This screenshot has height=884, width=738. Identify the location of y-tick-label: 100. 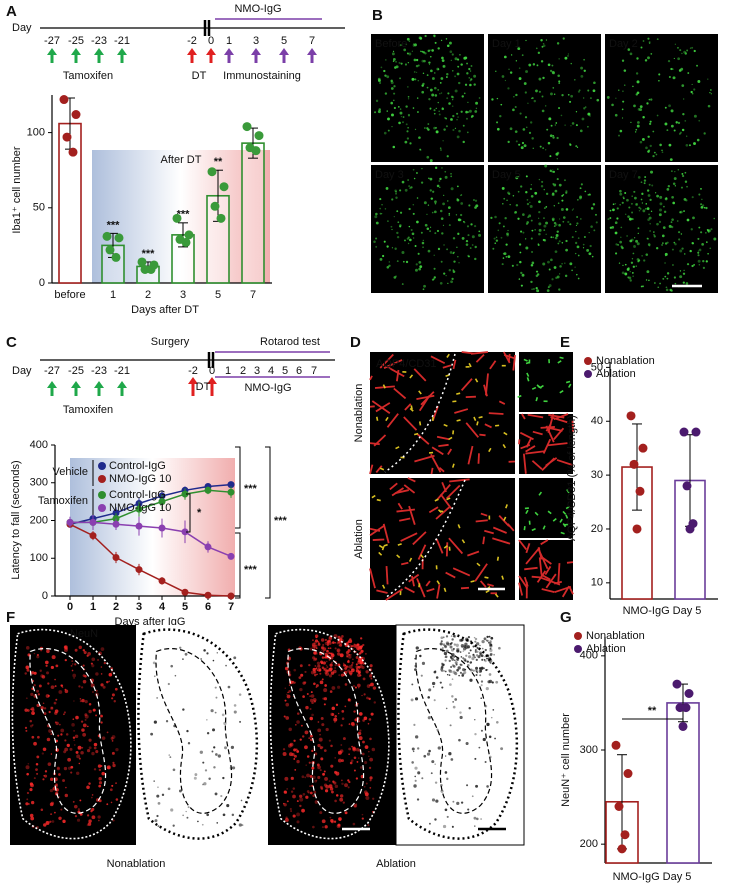
(36, 133).